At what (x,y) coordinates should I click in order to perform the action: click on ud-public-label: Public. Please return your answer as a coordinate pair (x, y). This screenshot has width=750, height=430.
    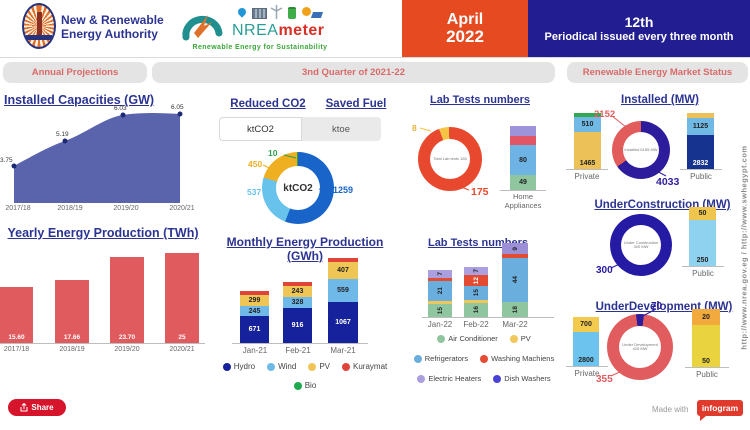
    Looking at the image, I should click on (707, 374).